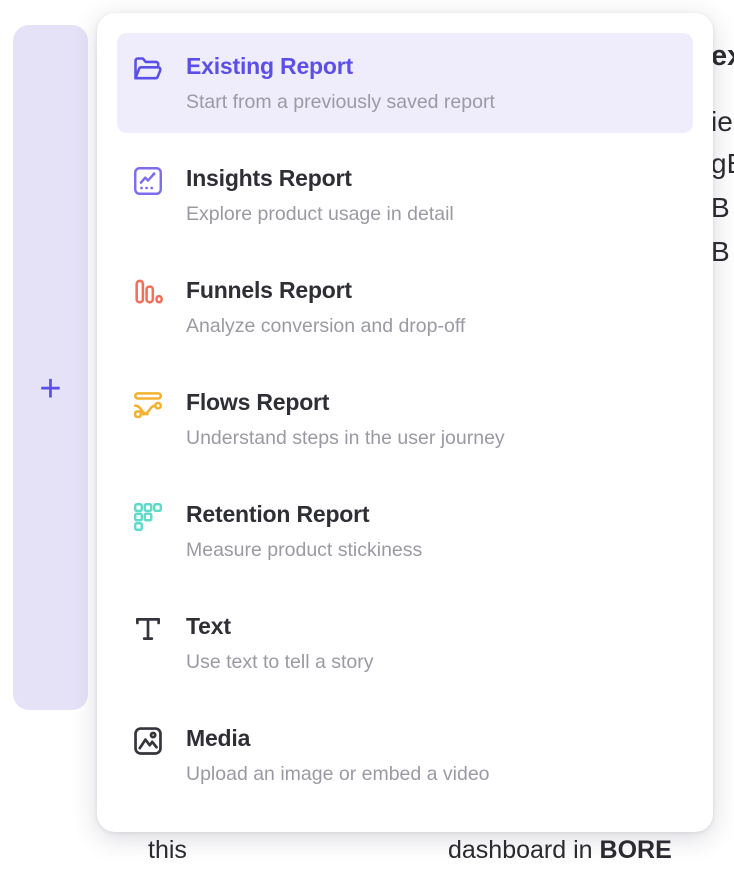 The width and height of the screenshot is (734, 875). I want to click on menu-item-label: Insights Report, so click(269, 178).